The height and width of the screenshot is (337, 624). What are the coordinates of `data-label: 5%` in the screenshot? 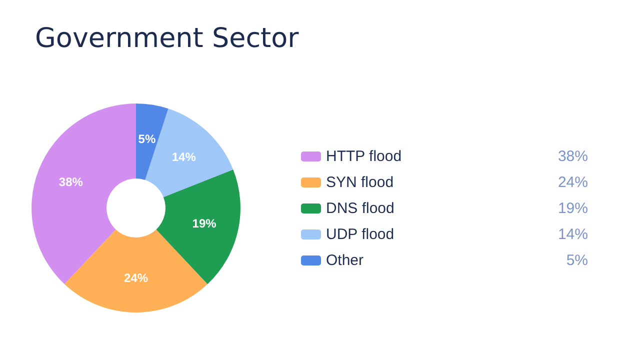 It's located at (147, 139).